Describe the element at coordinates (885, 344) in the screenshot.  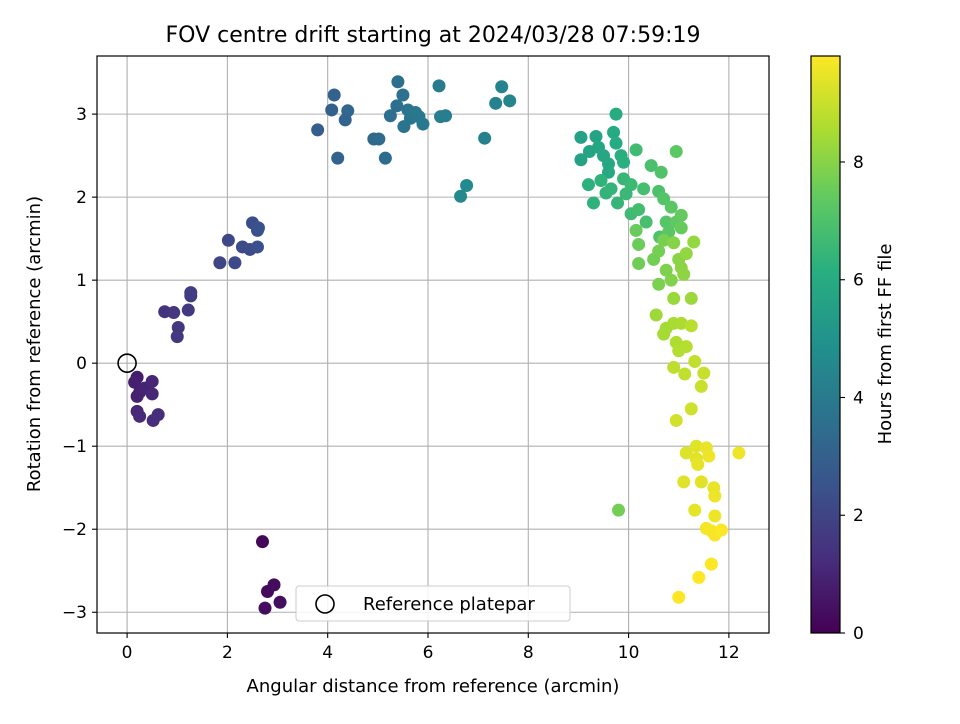
I see `colorbar-label: Hours from first FF file` at that location.